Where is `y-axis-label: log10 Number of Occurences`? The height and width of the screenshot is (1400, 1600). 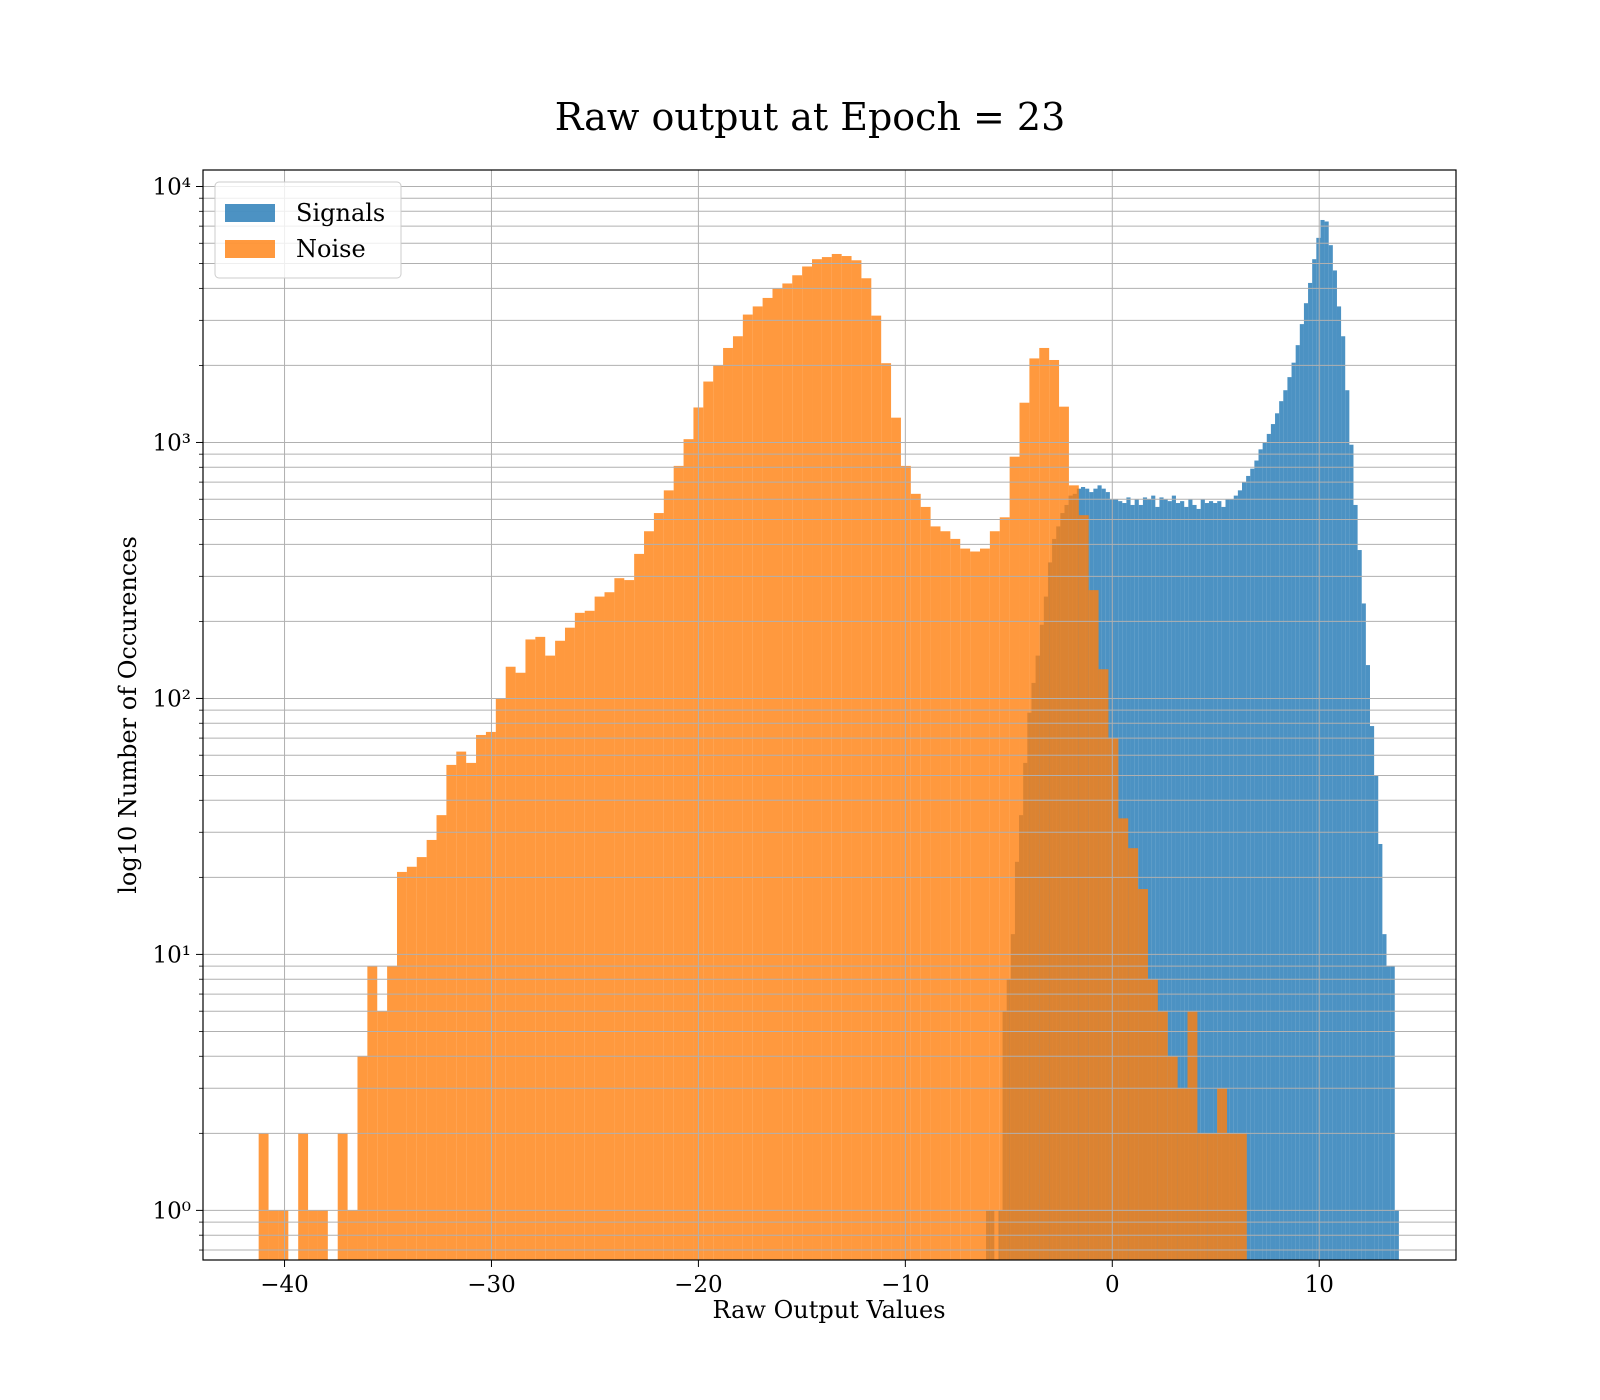
y-axis-label: log10 Number of Occurences is located at coordinates (128, 715).